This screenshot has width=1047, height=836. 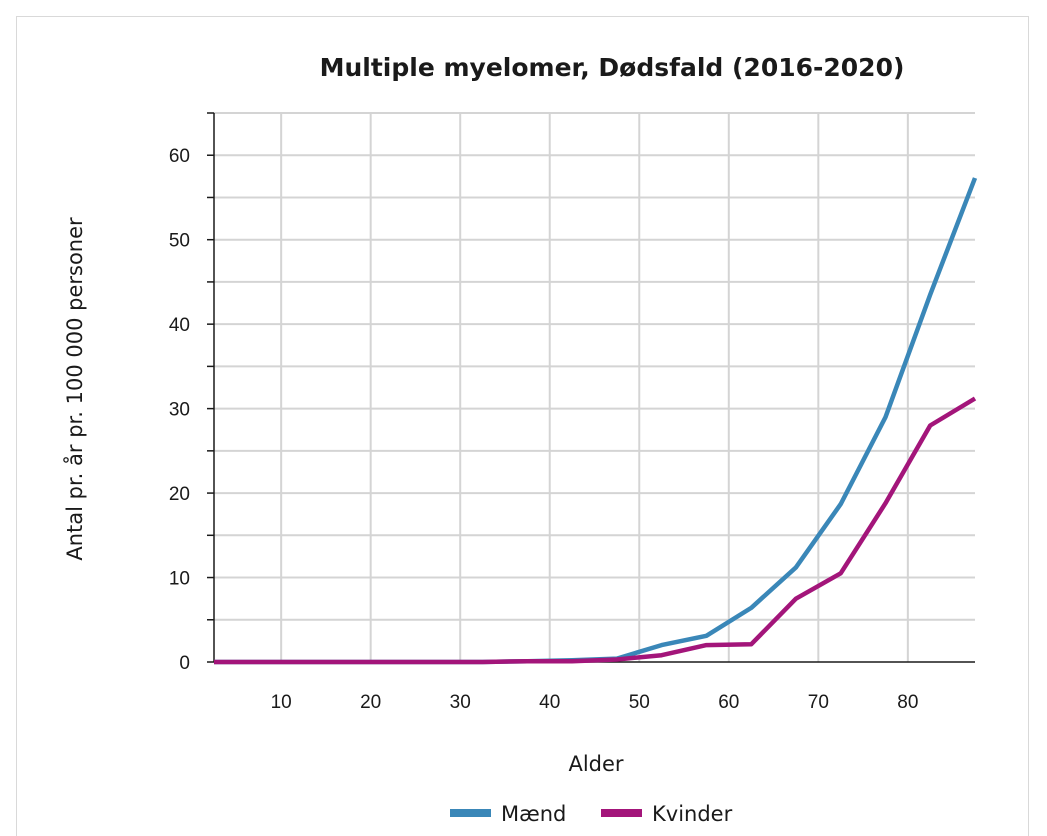 I want to click on x-tick-label: 10, so click(x=281, y=702).